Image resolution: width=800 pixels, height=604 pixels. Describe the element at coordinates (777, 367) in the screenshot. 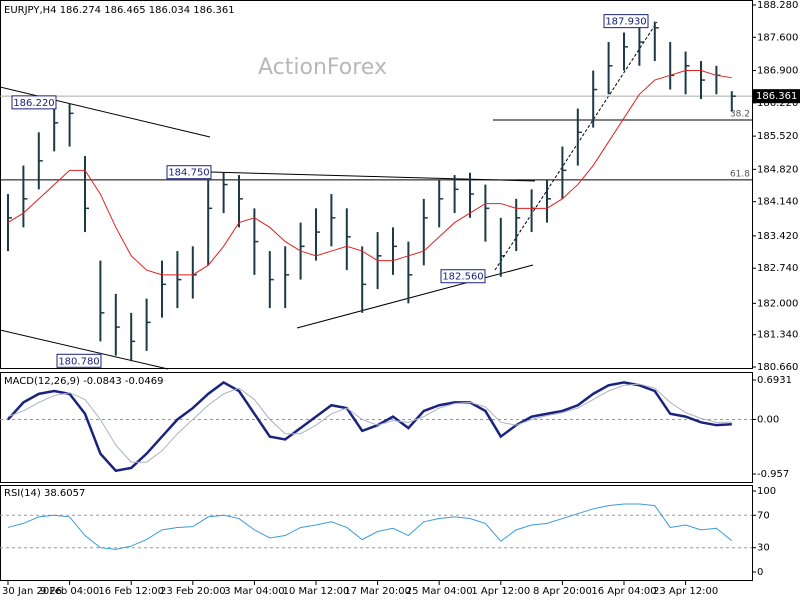

I see `y-tick-label: 180.660` at that location.